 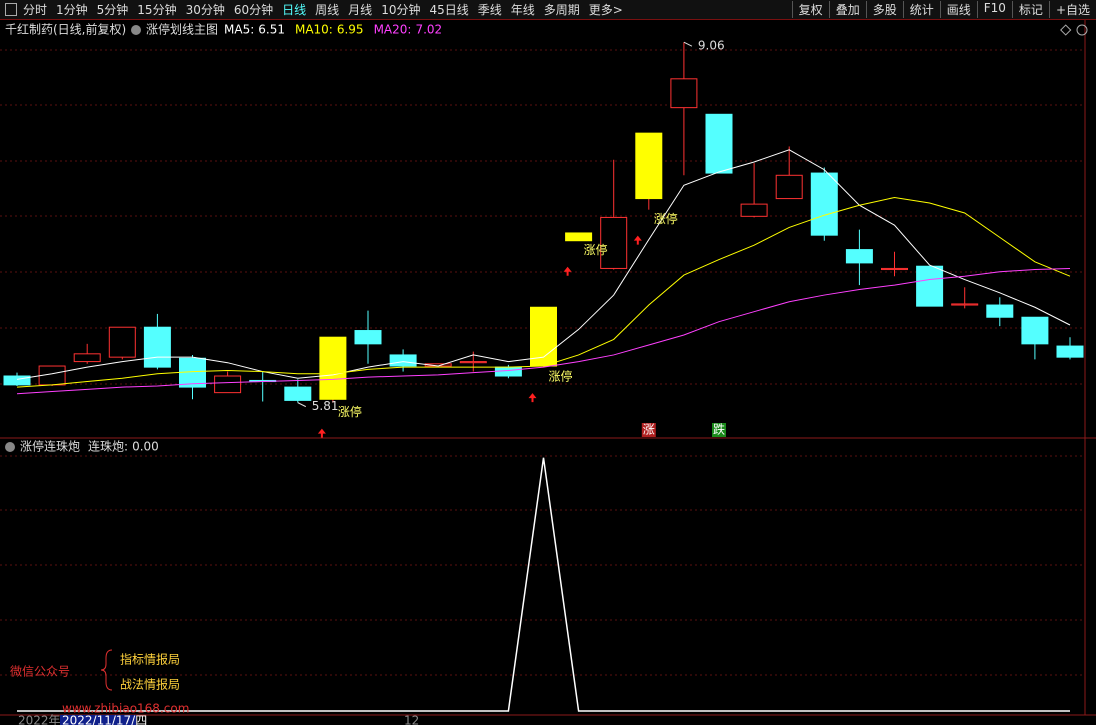 What do you see at coordinates (810, 9) in the screenshot?
I see `tool-button: 复权` at bounding box center [810, 9].